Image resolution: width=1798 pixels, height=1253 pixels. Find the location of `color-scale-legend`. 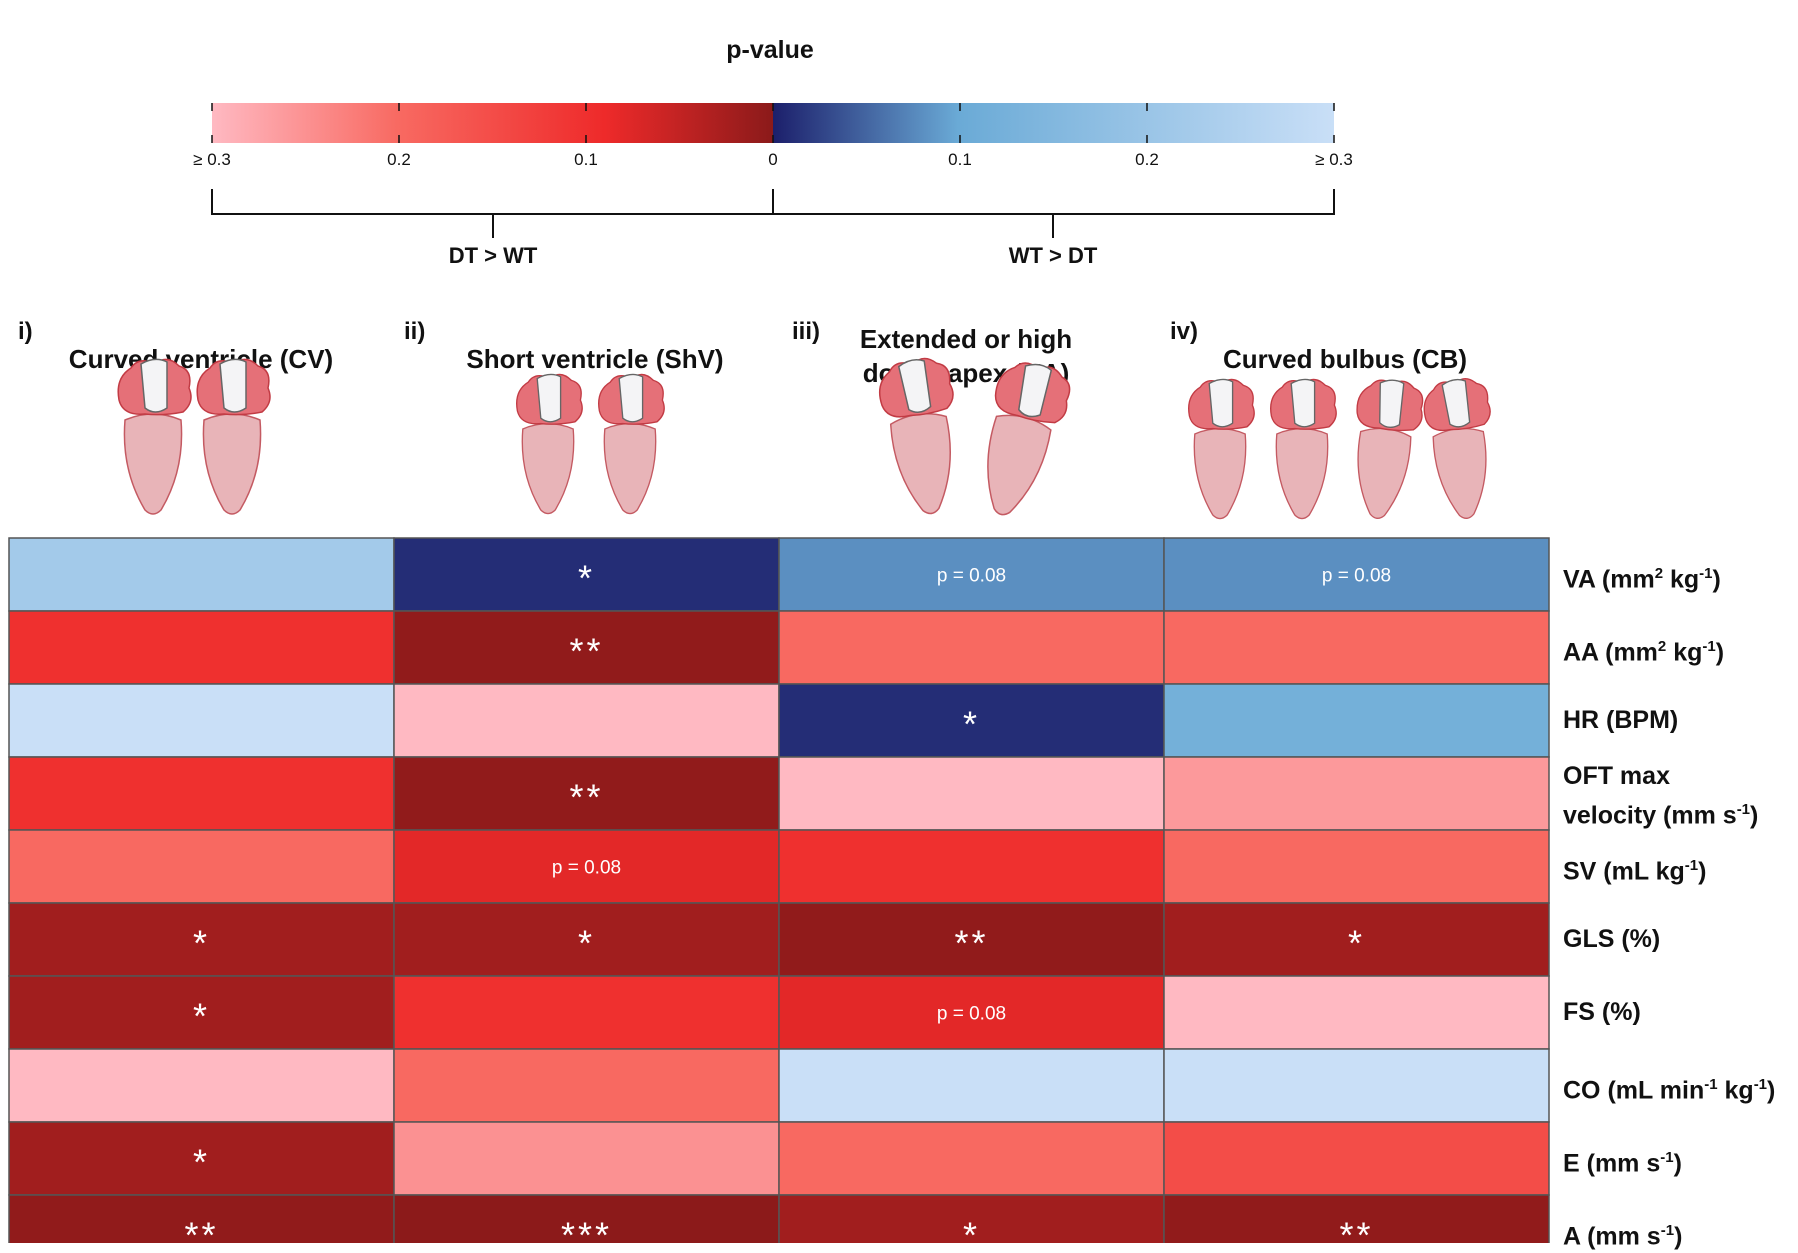

color-scale-legend is located at coordinates (773, 170).